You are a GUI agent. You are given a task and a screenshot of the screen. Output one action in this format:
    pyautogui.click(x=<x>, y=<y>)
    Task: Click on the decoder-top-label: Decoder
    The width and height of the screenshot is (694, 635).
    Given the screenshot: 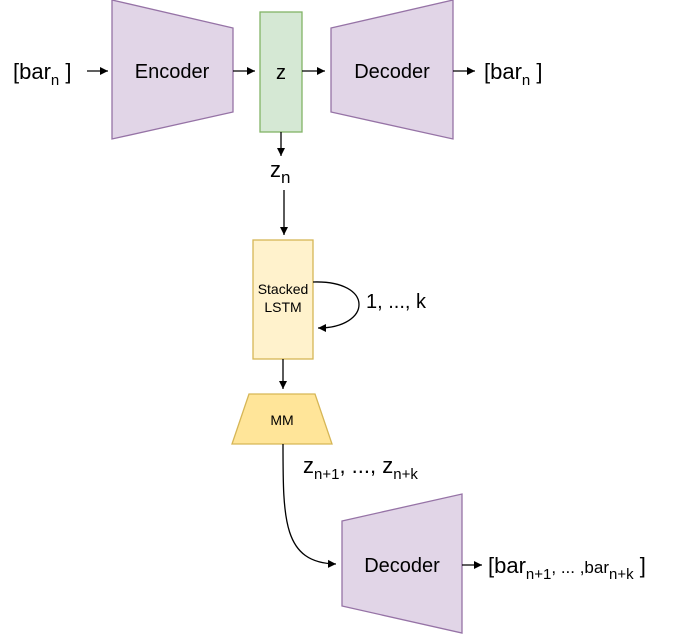 What is the action you would take?
    pyautogui.click(x=392, y=72)
    